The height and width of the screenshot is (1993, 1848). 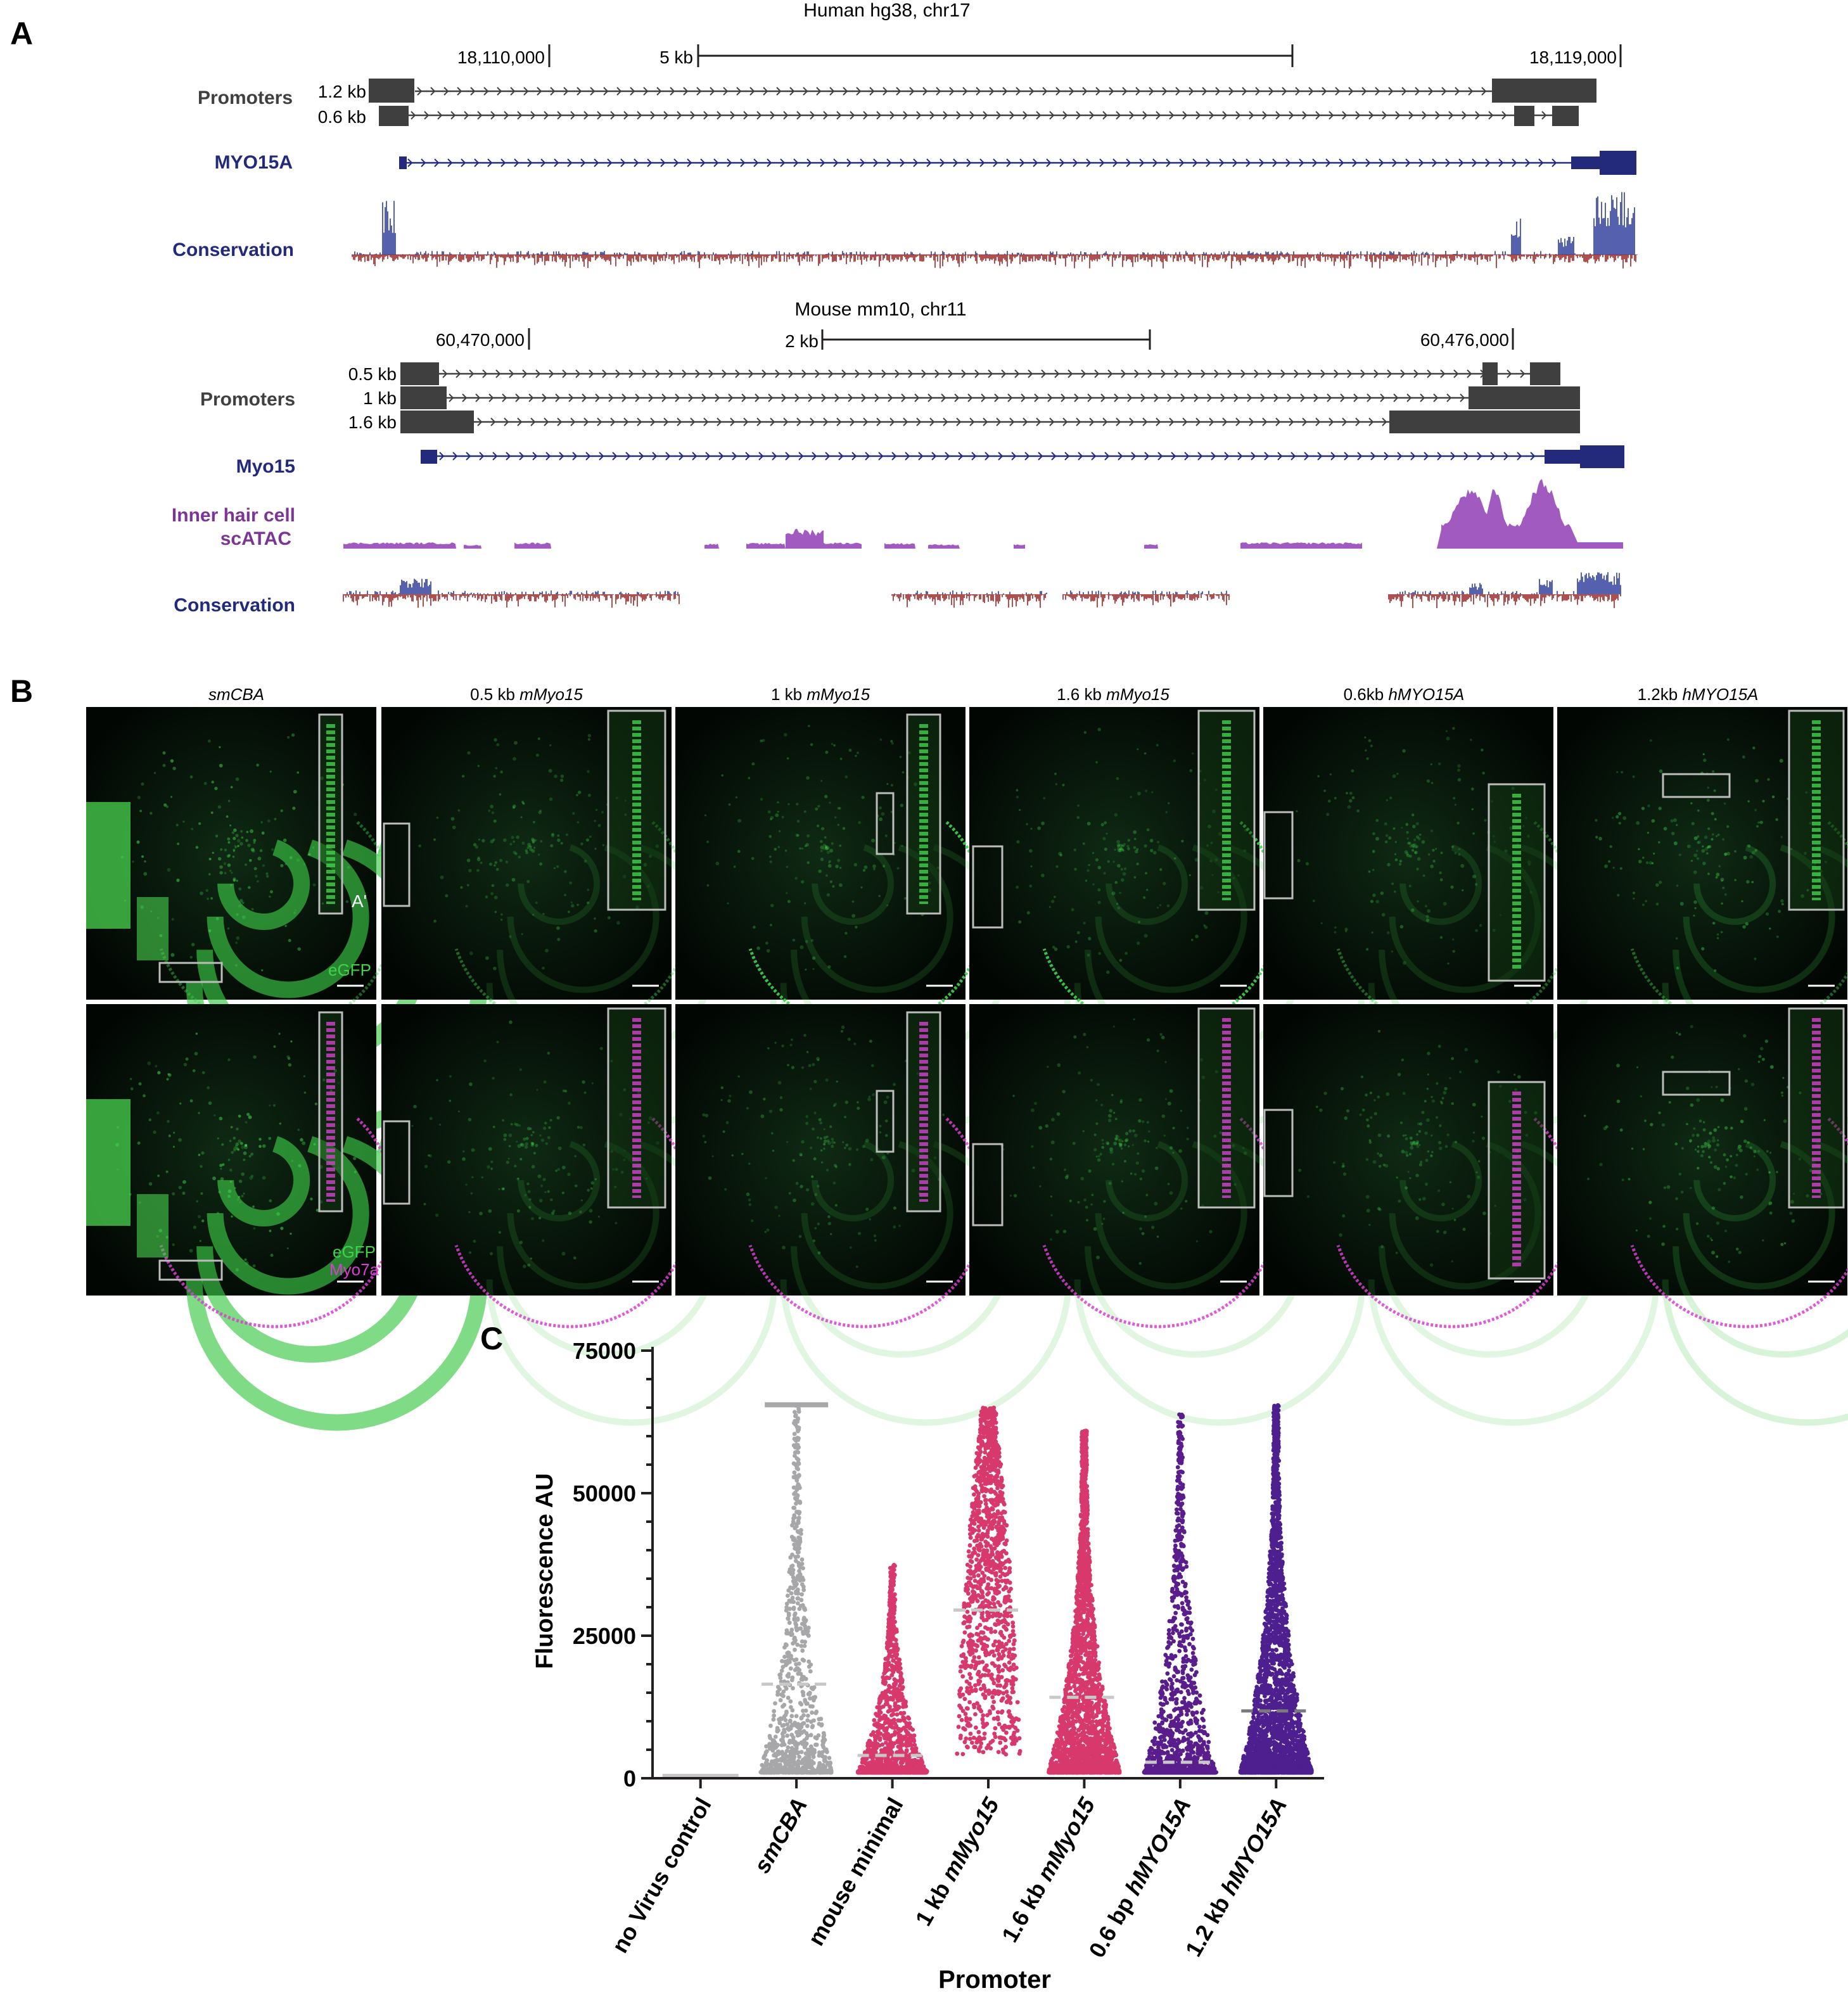 I want to click on micro-panel-r1-c1, so click(x=579, y=1215).